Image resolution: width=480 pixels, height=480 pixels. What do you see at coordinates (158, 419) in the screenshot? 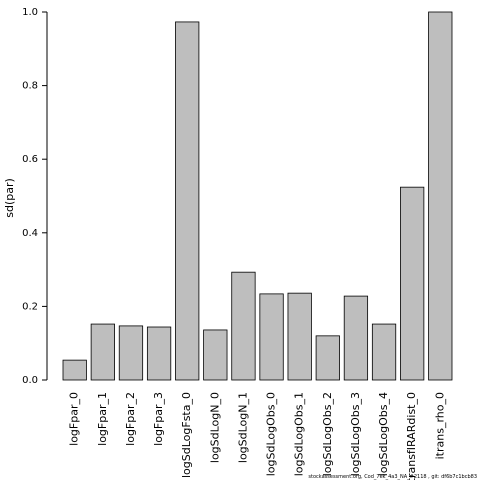
I see `x-tick-label: logFpar_3` at bounding box center [158, 419].